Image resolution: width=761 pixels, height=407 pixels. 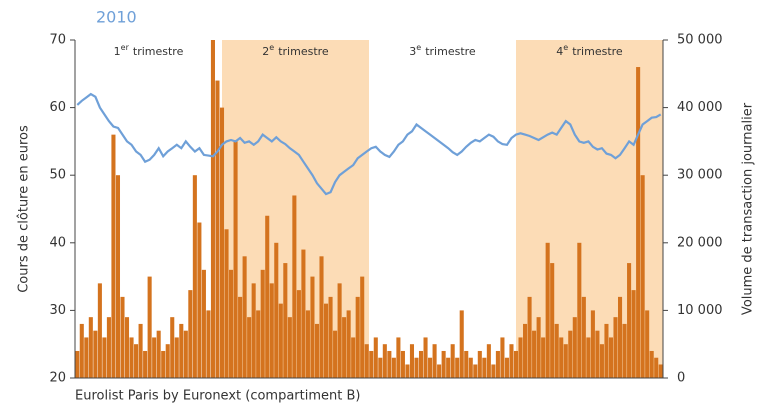 What do you see at coordinates (559, 51) in the screenshot?
I see `quarter-number: 4` at bounding box center [559, 51].